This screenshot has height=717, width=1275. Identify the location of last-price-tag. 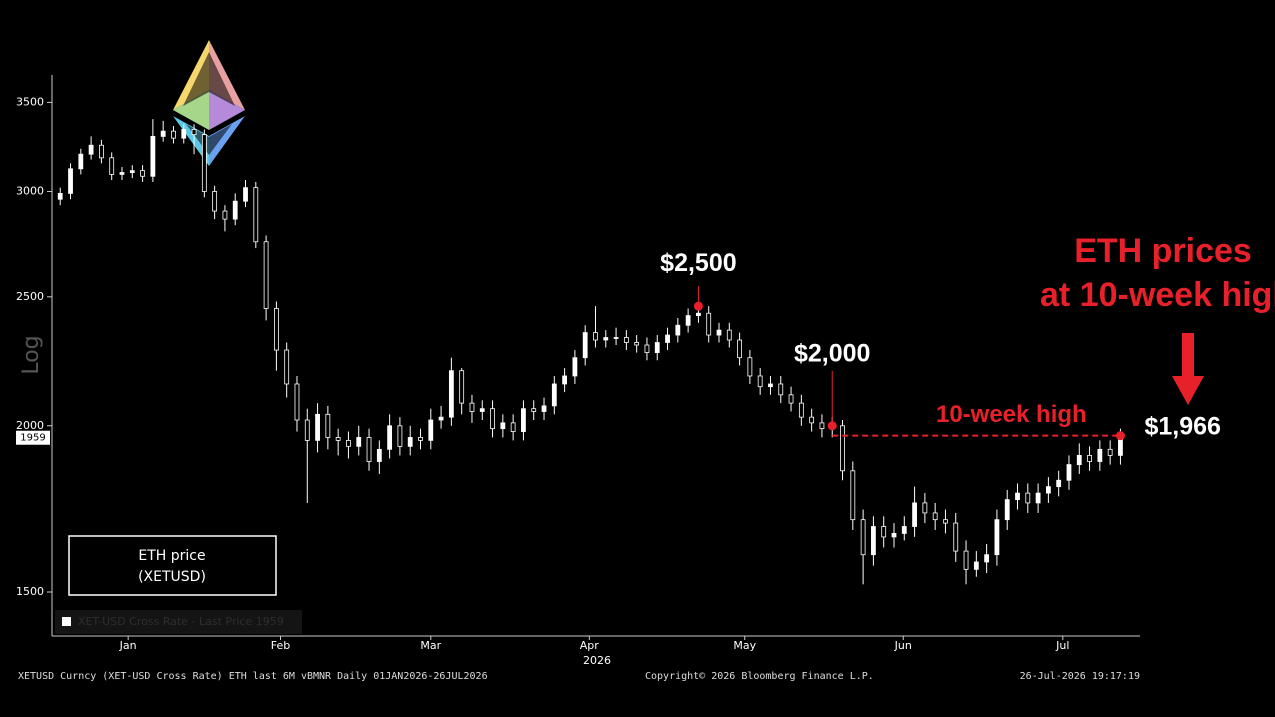
(33, 437).